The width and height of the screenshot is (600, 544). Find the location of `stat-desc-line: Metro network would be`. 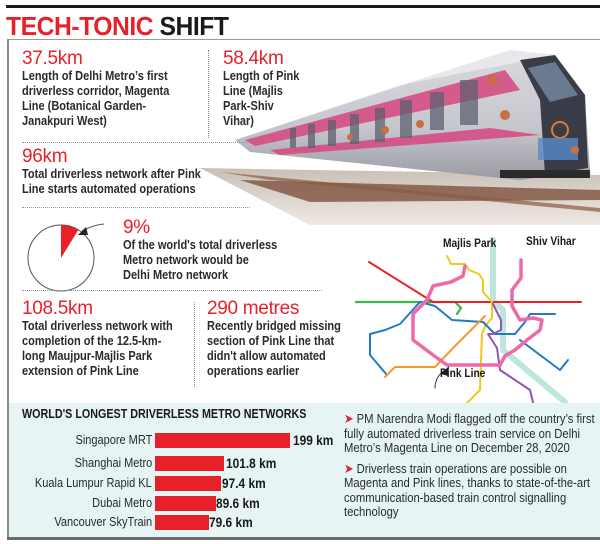

stat-desc-line: Metro network would be is located at coordinates (186, 260).